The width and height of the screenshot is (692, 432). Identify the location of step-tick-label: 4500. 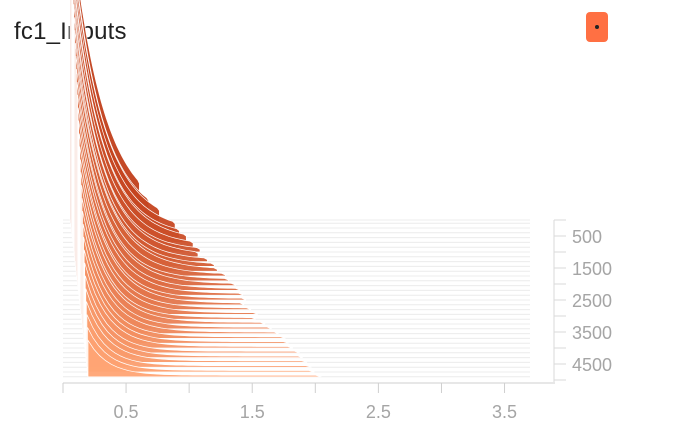
(592, 365).